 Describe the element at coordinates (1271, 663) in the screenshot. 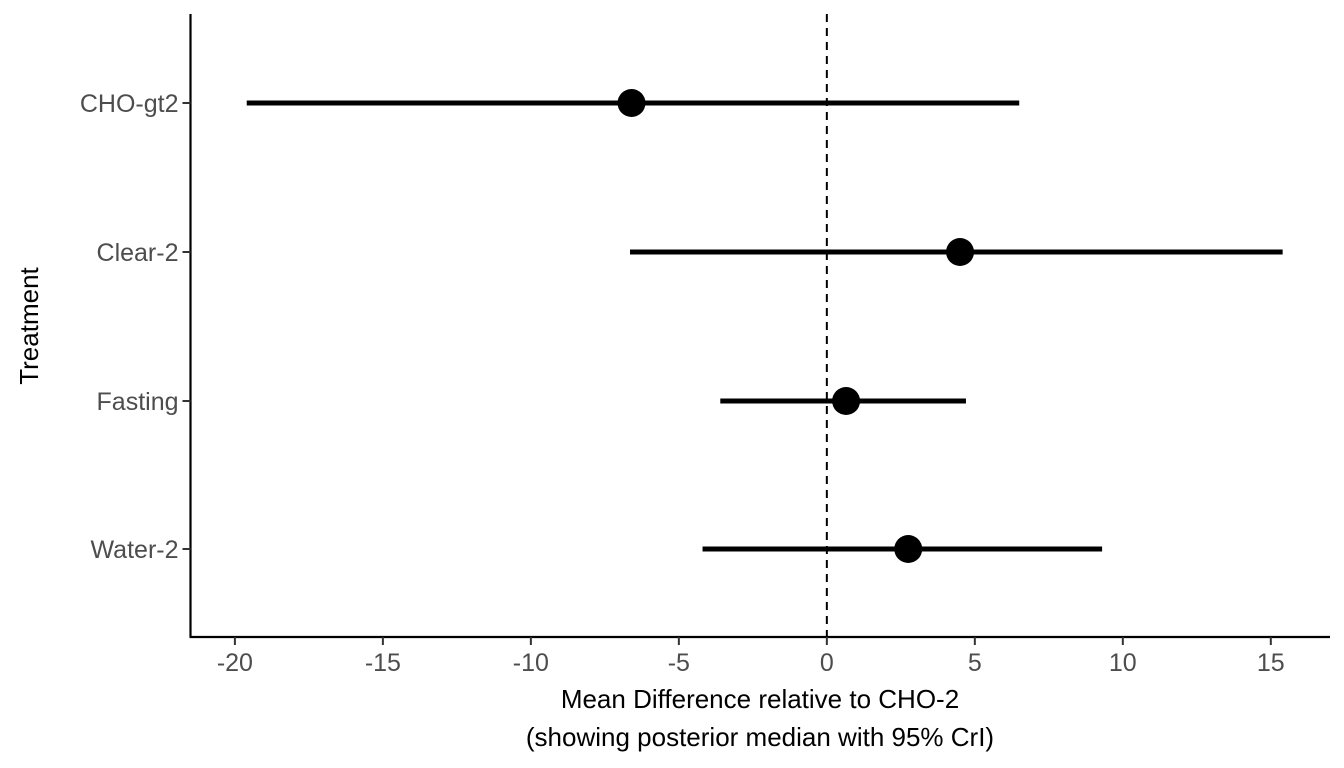

I see `x-tick-label: 15` at that location.